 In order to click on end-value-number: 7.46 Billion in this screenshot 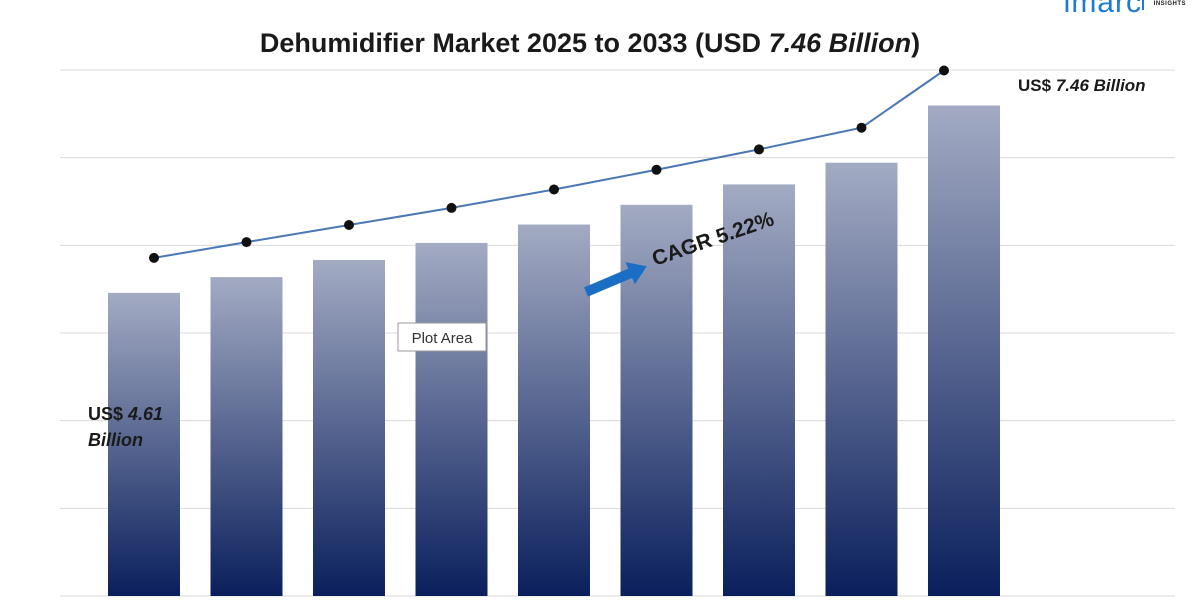, I will do `click(1101, 85)`.